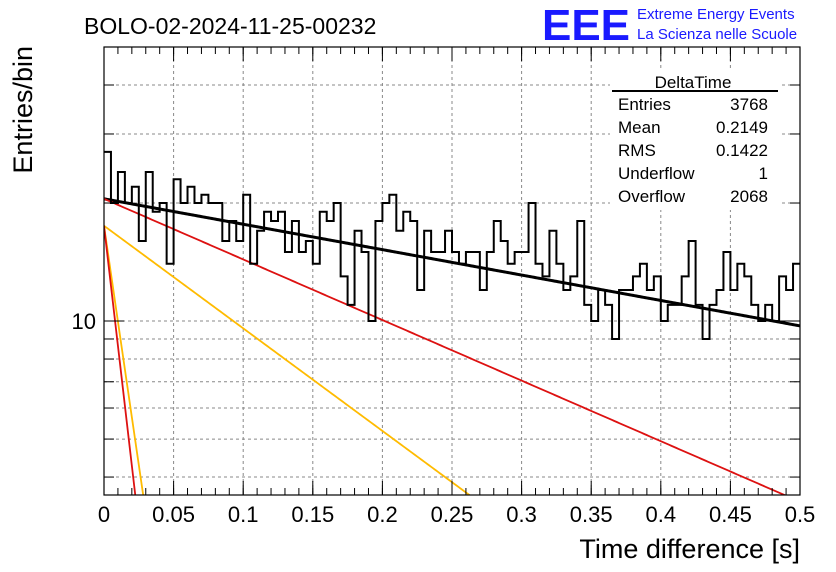  I want to click on stats-label-overflow: Overflow, so click(652, 196).